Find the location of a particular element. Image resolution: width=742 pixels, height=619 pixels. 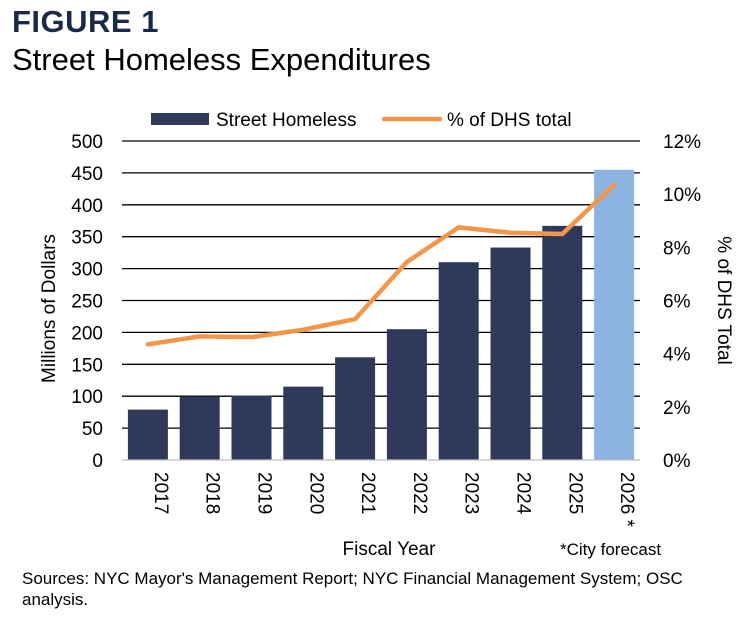

y2-tick-label: 8% is located at coordinates (677, 248).